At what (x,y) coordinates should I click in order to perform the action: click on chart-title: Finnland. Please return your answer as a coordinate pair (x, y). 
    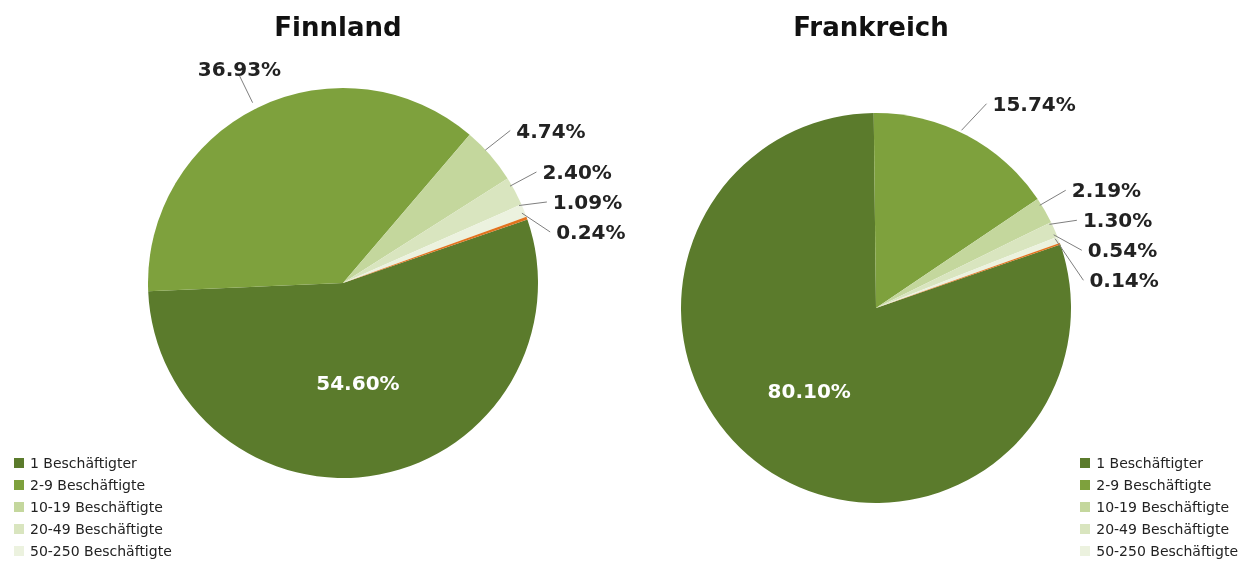
    Looking at the image, I should click on (338, 27).